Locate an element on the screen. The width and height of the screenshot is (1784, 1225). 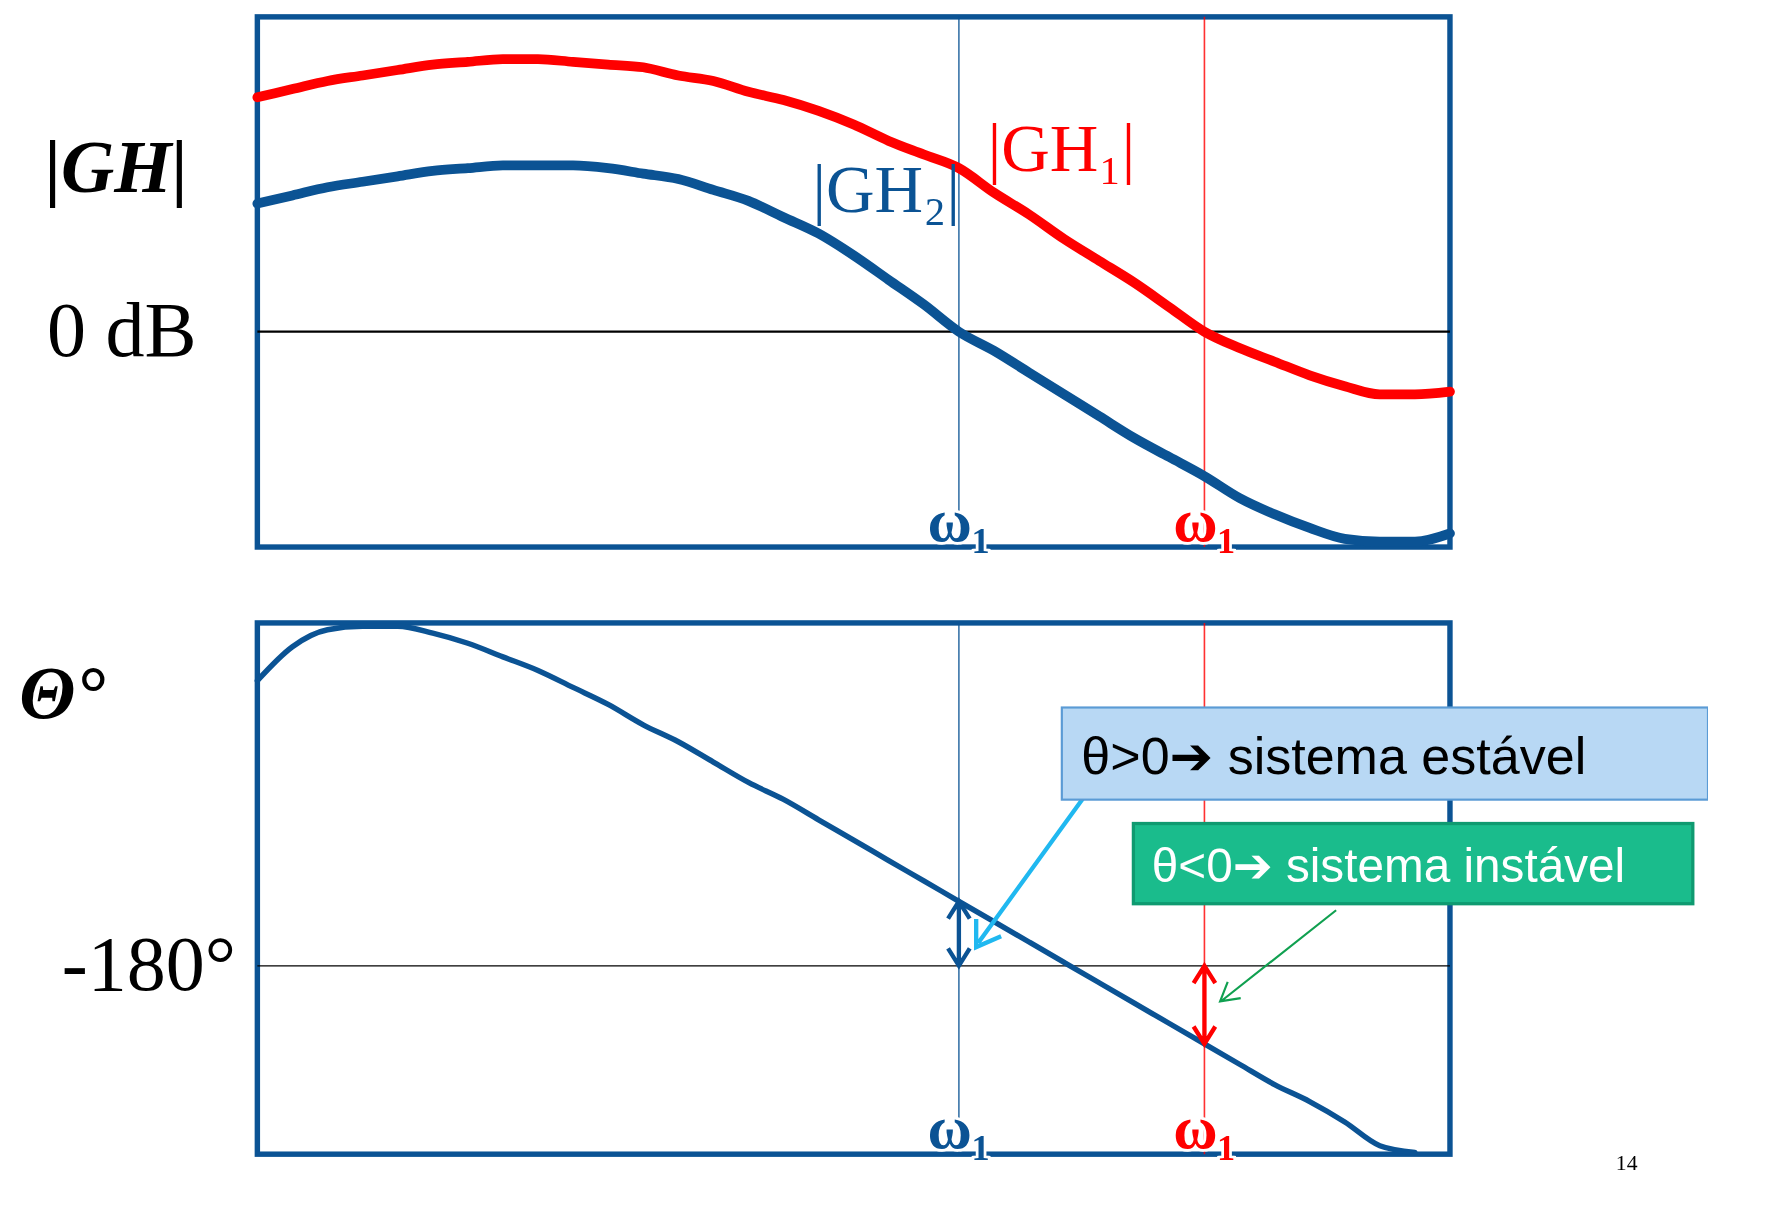
y-axis-title: |GH| is located at coordinates (116, 167).